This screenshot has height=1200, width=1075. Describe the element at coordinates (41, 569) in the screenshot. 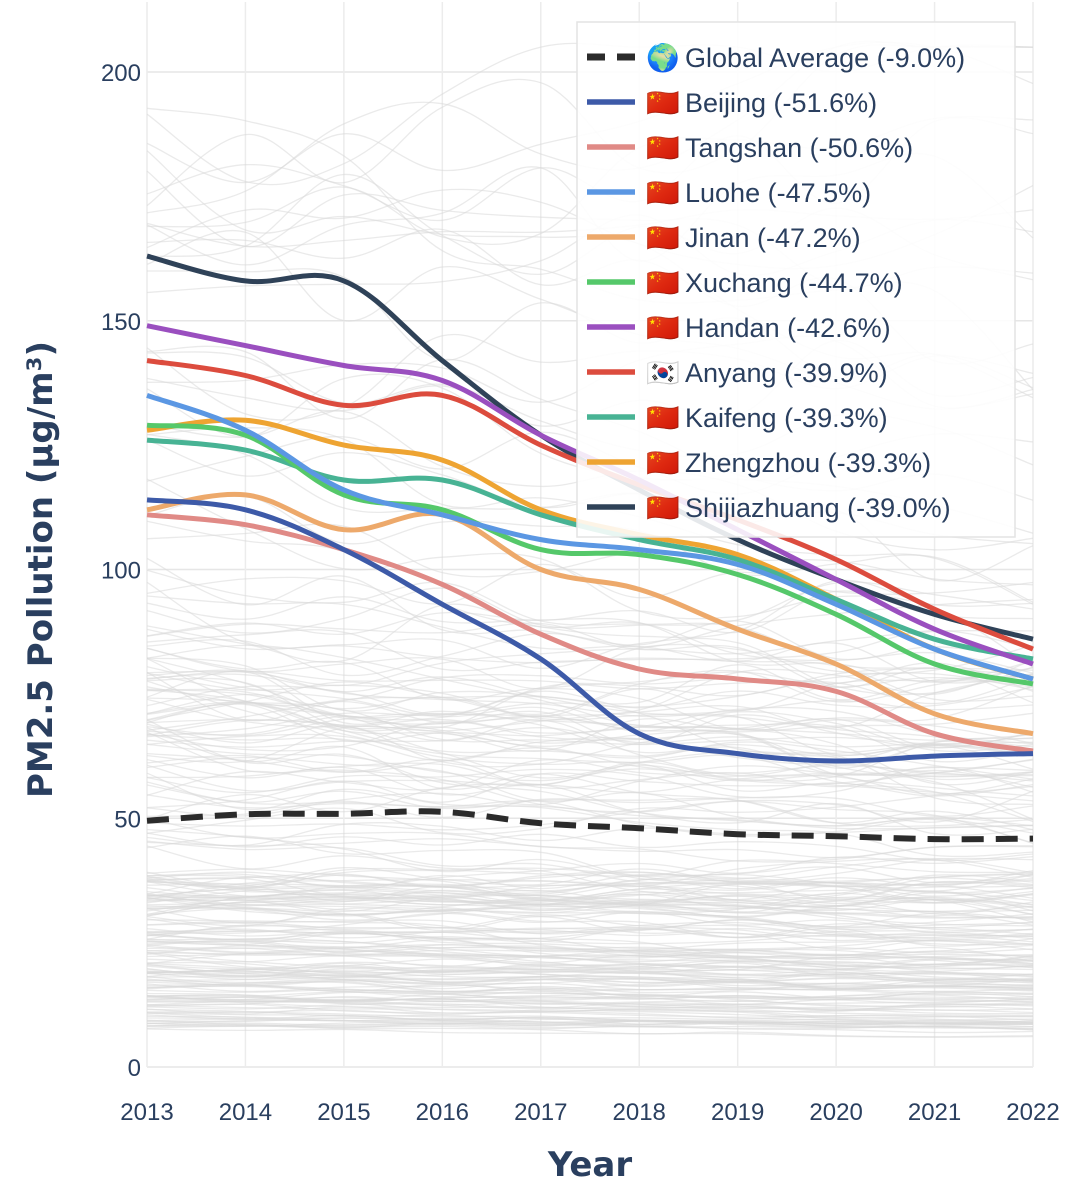

I see `y-axis-title: PM2.5 Pollution (μg/m³)` at that location.